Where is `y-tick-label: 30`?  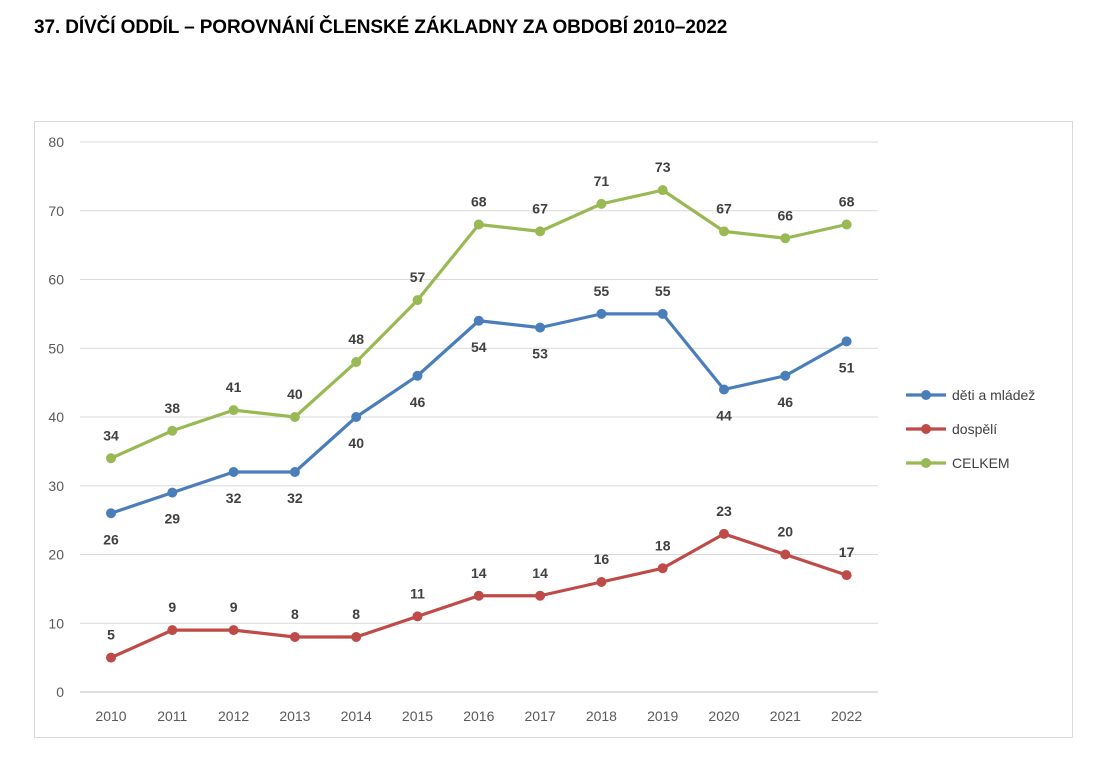
y-tick-label: 30 is located at coordinates (56, 486).